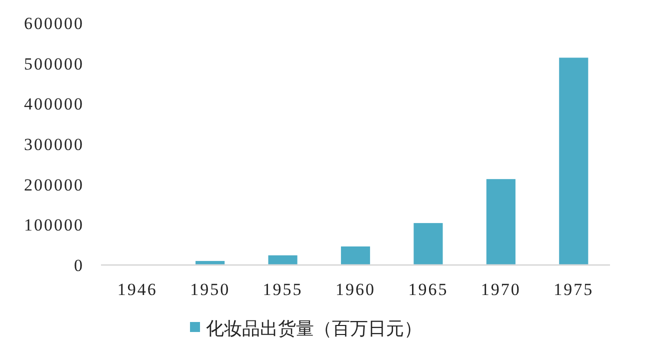 The image size is (663, 355). I want to click on y-tick-label: 200000, so click(54, 184).